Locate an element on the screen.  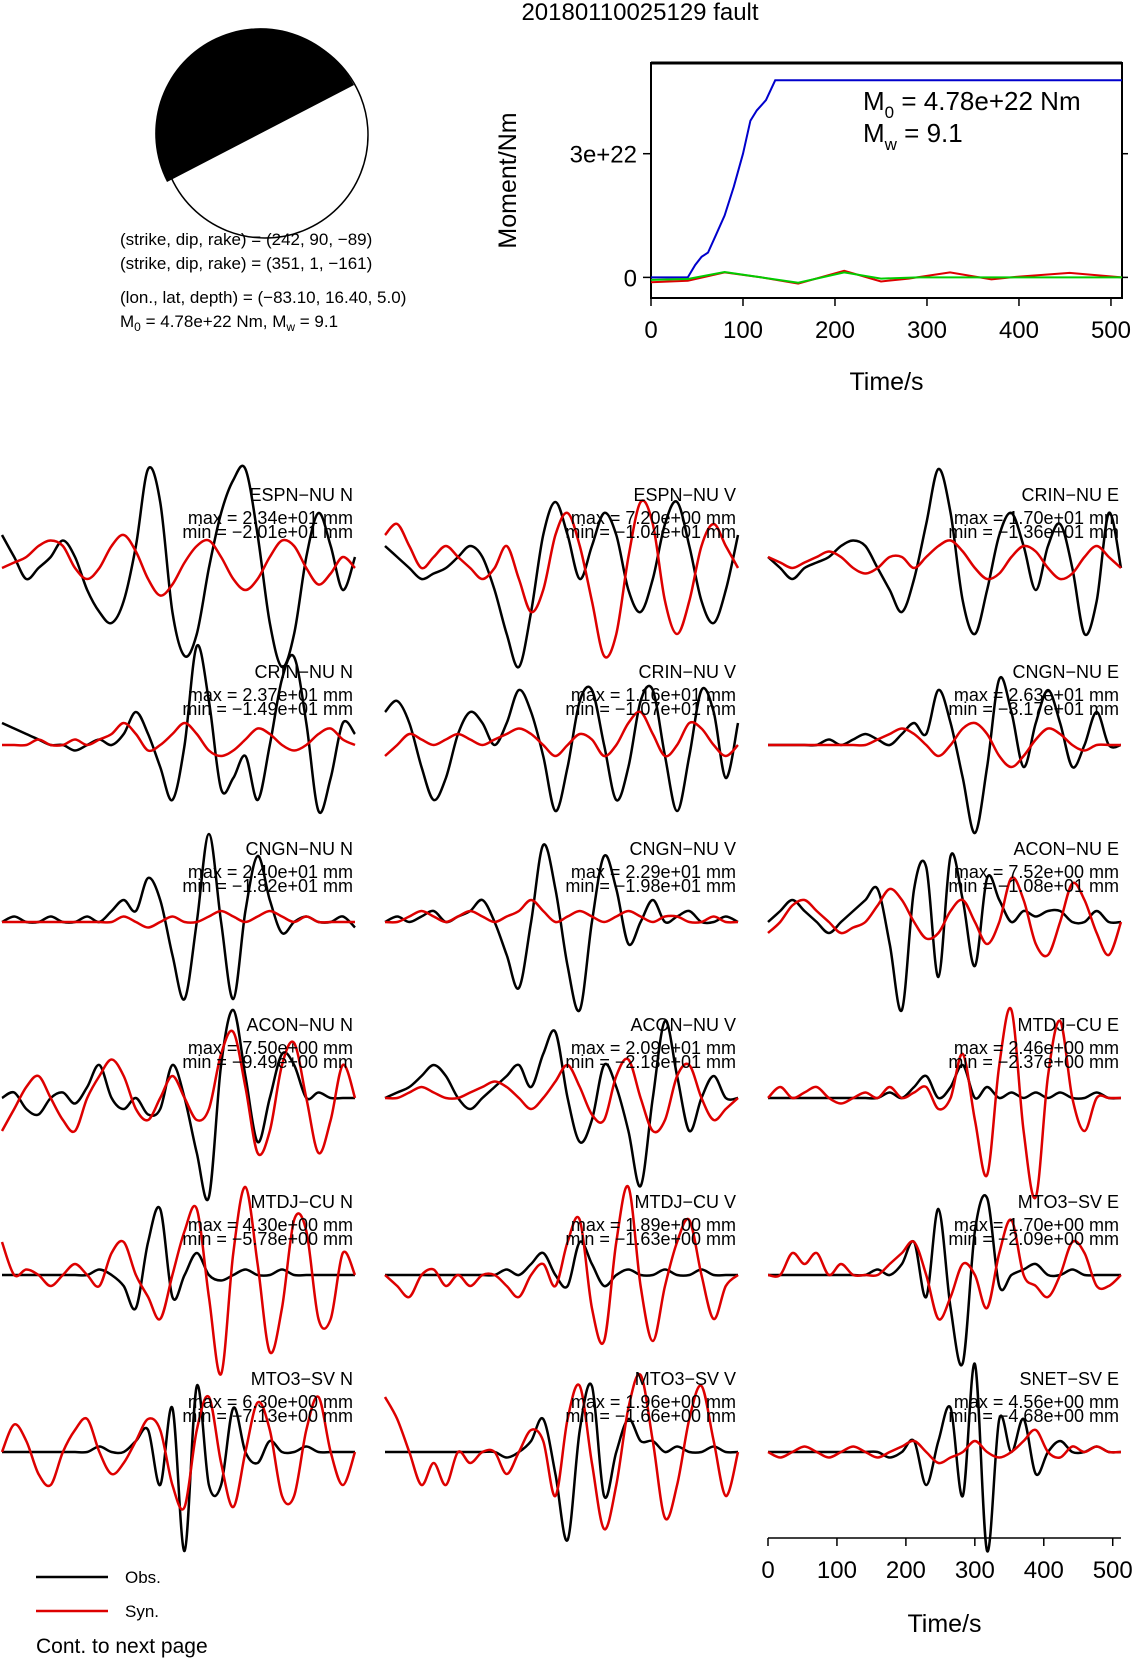
seismic-moment-annotation: M0 = 4.78e+22 Nm is located at coordinates (972, 104).